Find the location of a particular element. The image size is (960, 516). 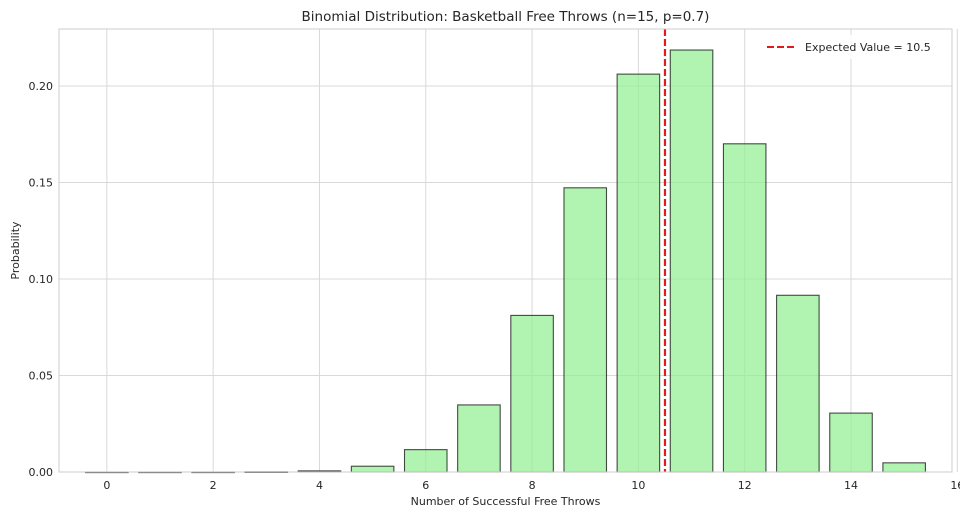

y-axis-title: Probability is located at coordinates (15, 250).